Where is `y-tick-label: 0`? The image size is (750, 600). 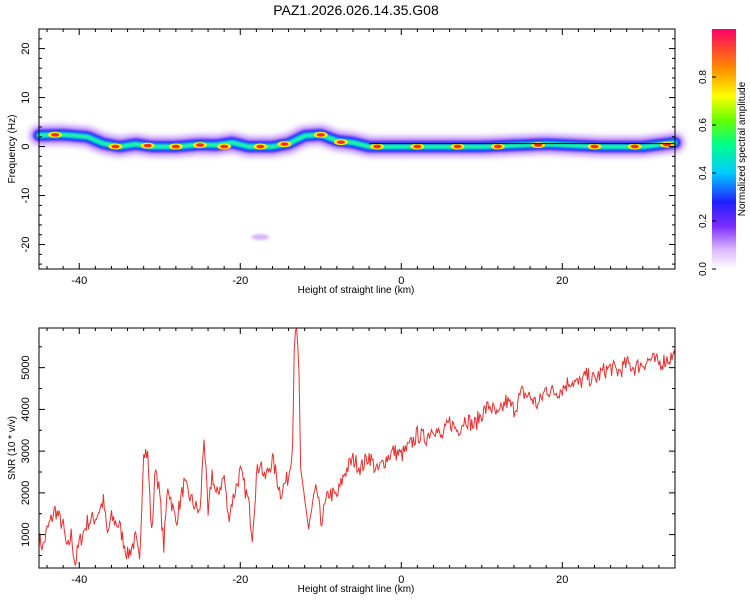
y-tick-label: 0 is located at coordinates (26, 146).